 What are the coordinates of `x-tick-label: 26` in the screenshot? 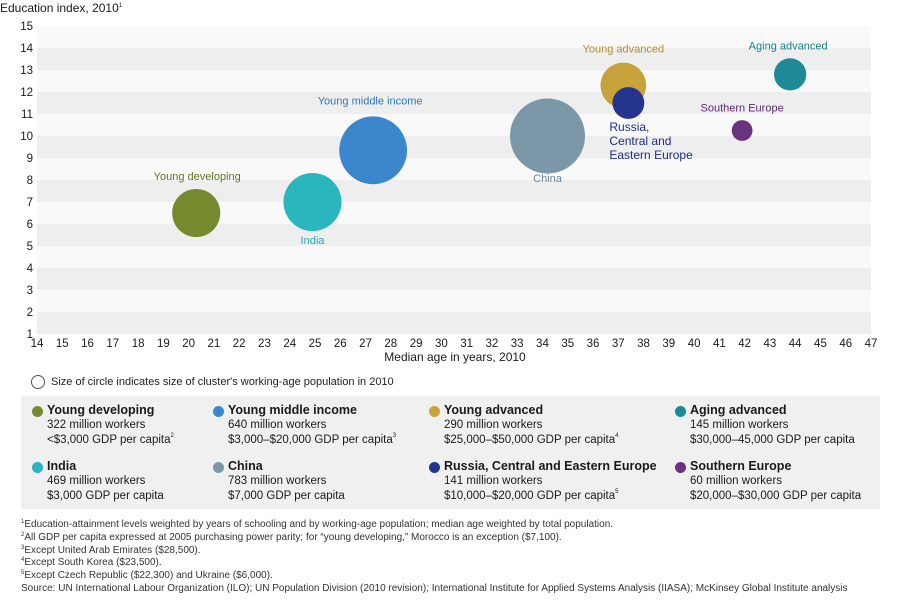 It's located at (340, 344).